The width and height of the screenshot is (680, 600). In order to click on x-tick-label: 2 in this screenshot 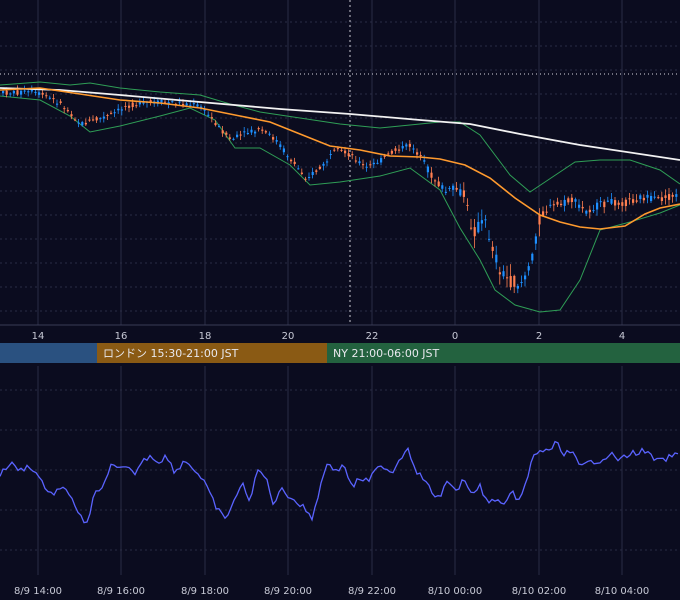, I will do `click(539, 336)`.